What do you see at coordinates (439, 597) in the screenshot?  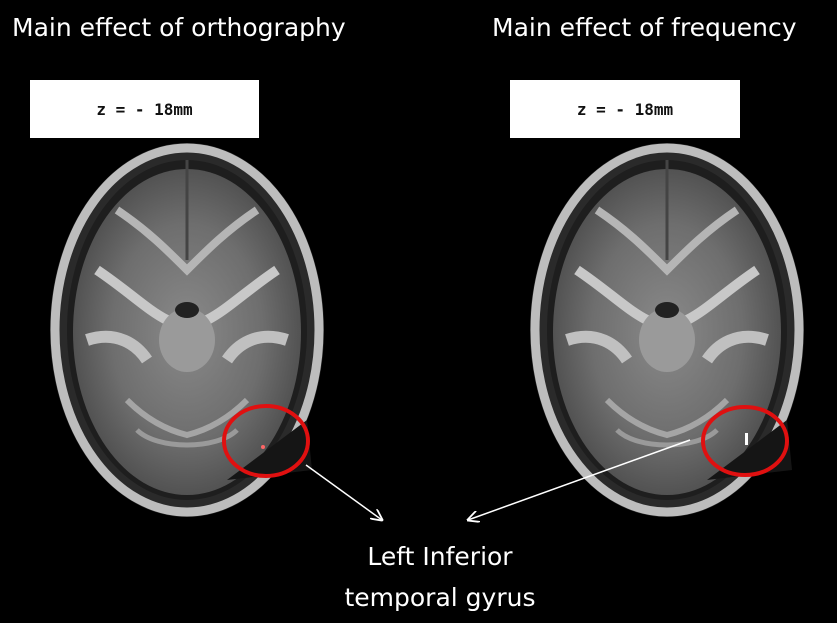 I see `annotation-line: temporal gyrus` at bounding box center [439, 597].